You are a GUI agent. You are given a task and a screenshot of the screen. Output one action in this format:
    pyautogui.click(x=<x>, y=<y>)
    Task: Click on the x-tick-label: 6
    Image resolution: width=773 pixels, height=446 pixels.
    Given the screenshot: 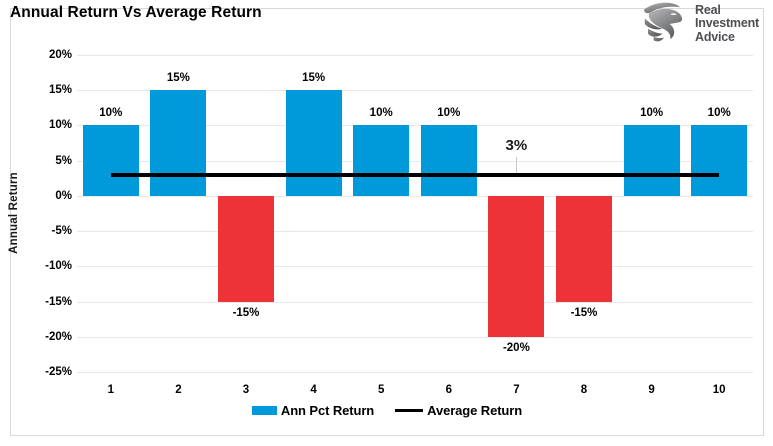 What is the action you would take?
    pyautogui.click(x=448, y=390)
    